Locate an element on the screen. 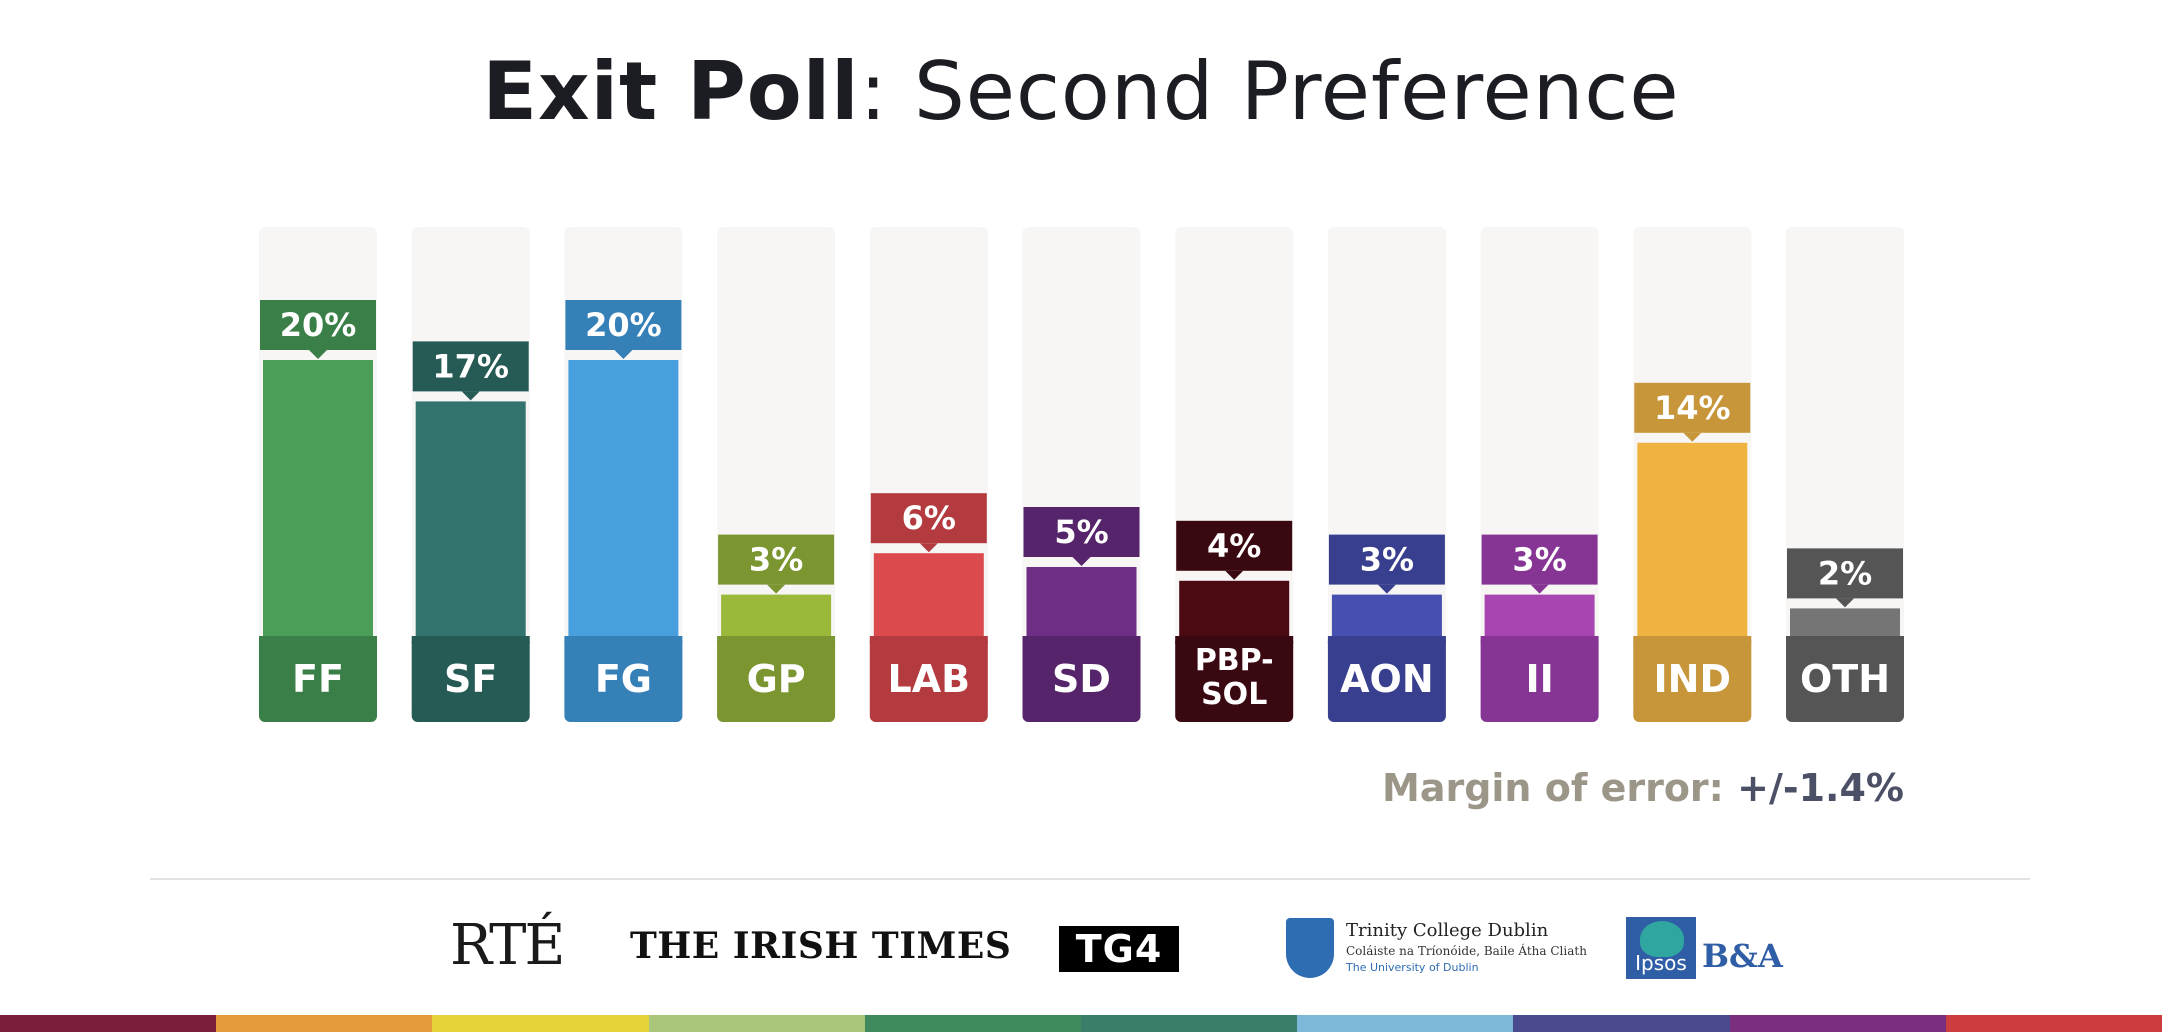 The image size is (2162, 1032). margin-of-error-label: Margin of error: is located at coordinates (1553, 788).